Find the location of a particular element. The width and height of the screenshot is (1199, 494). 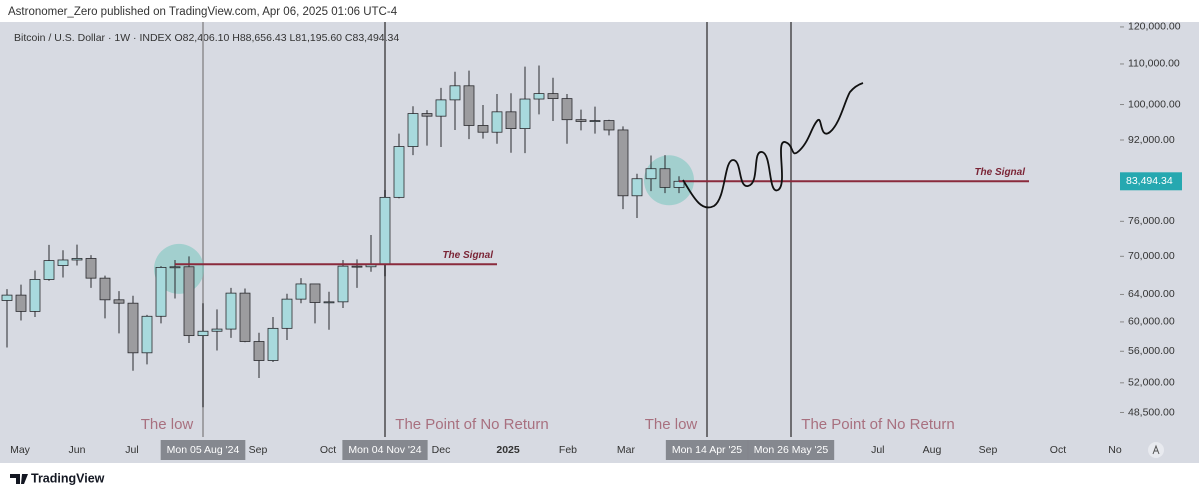

x-tick-label: Aug is located at coordinates (932, 450).